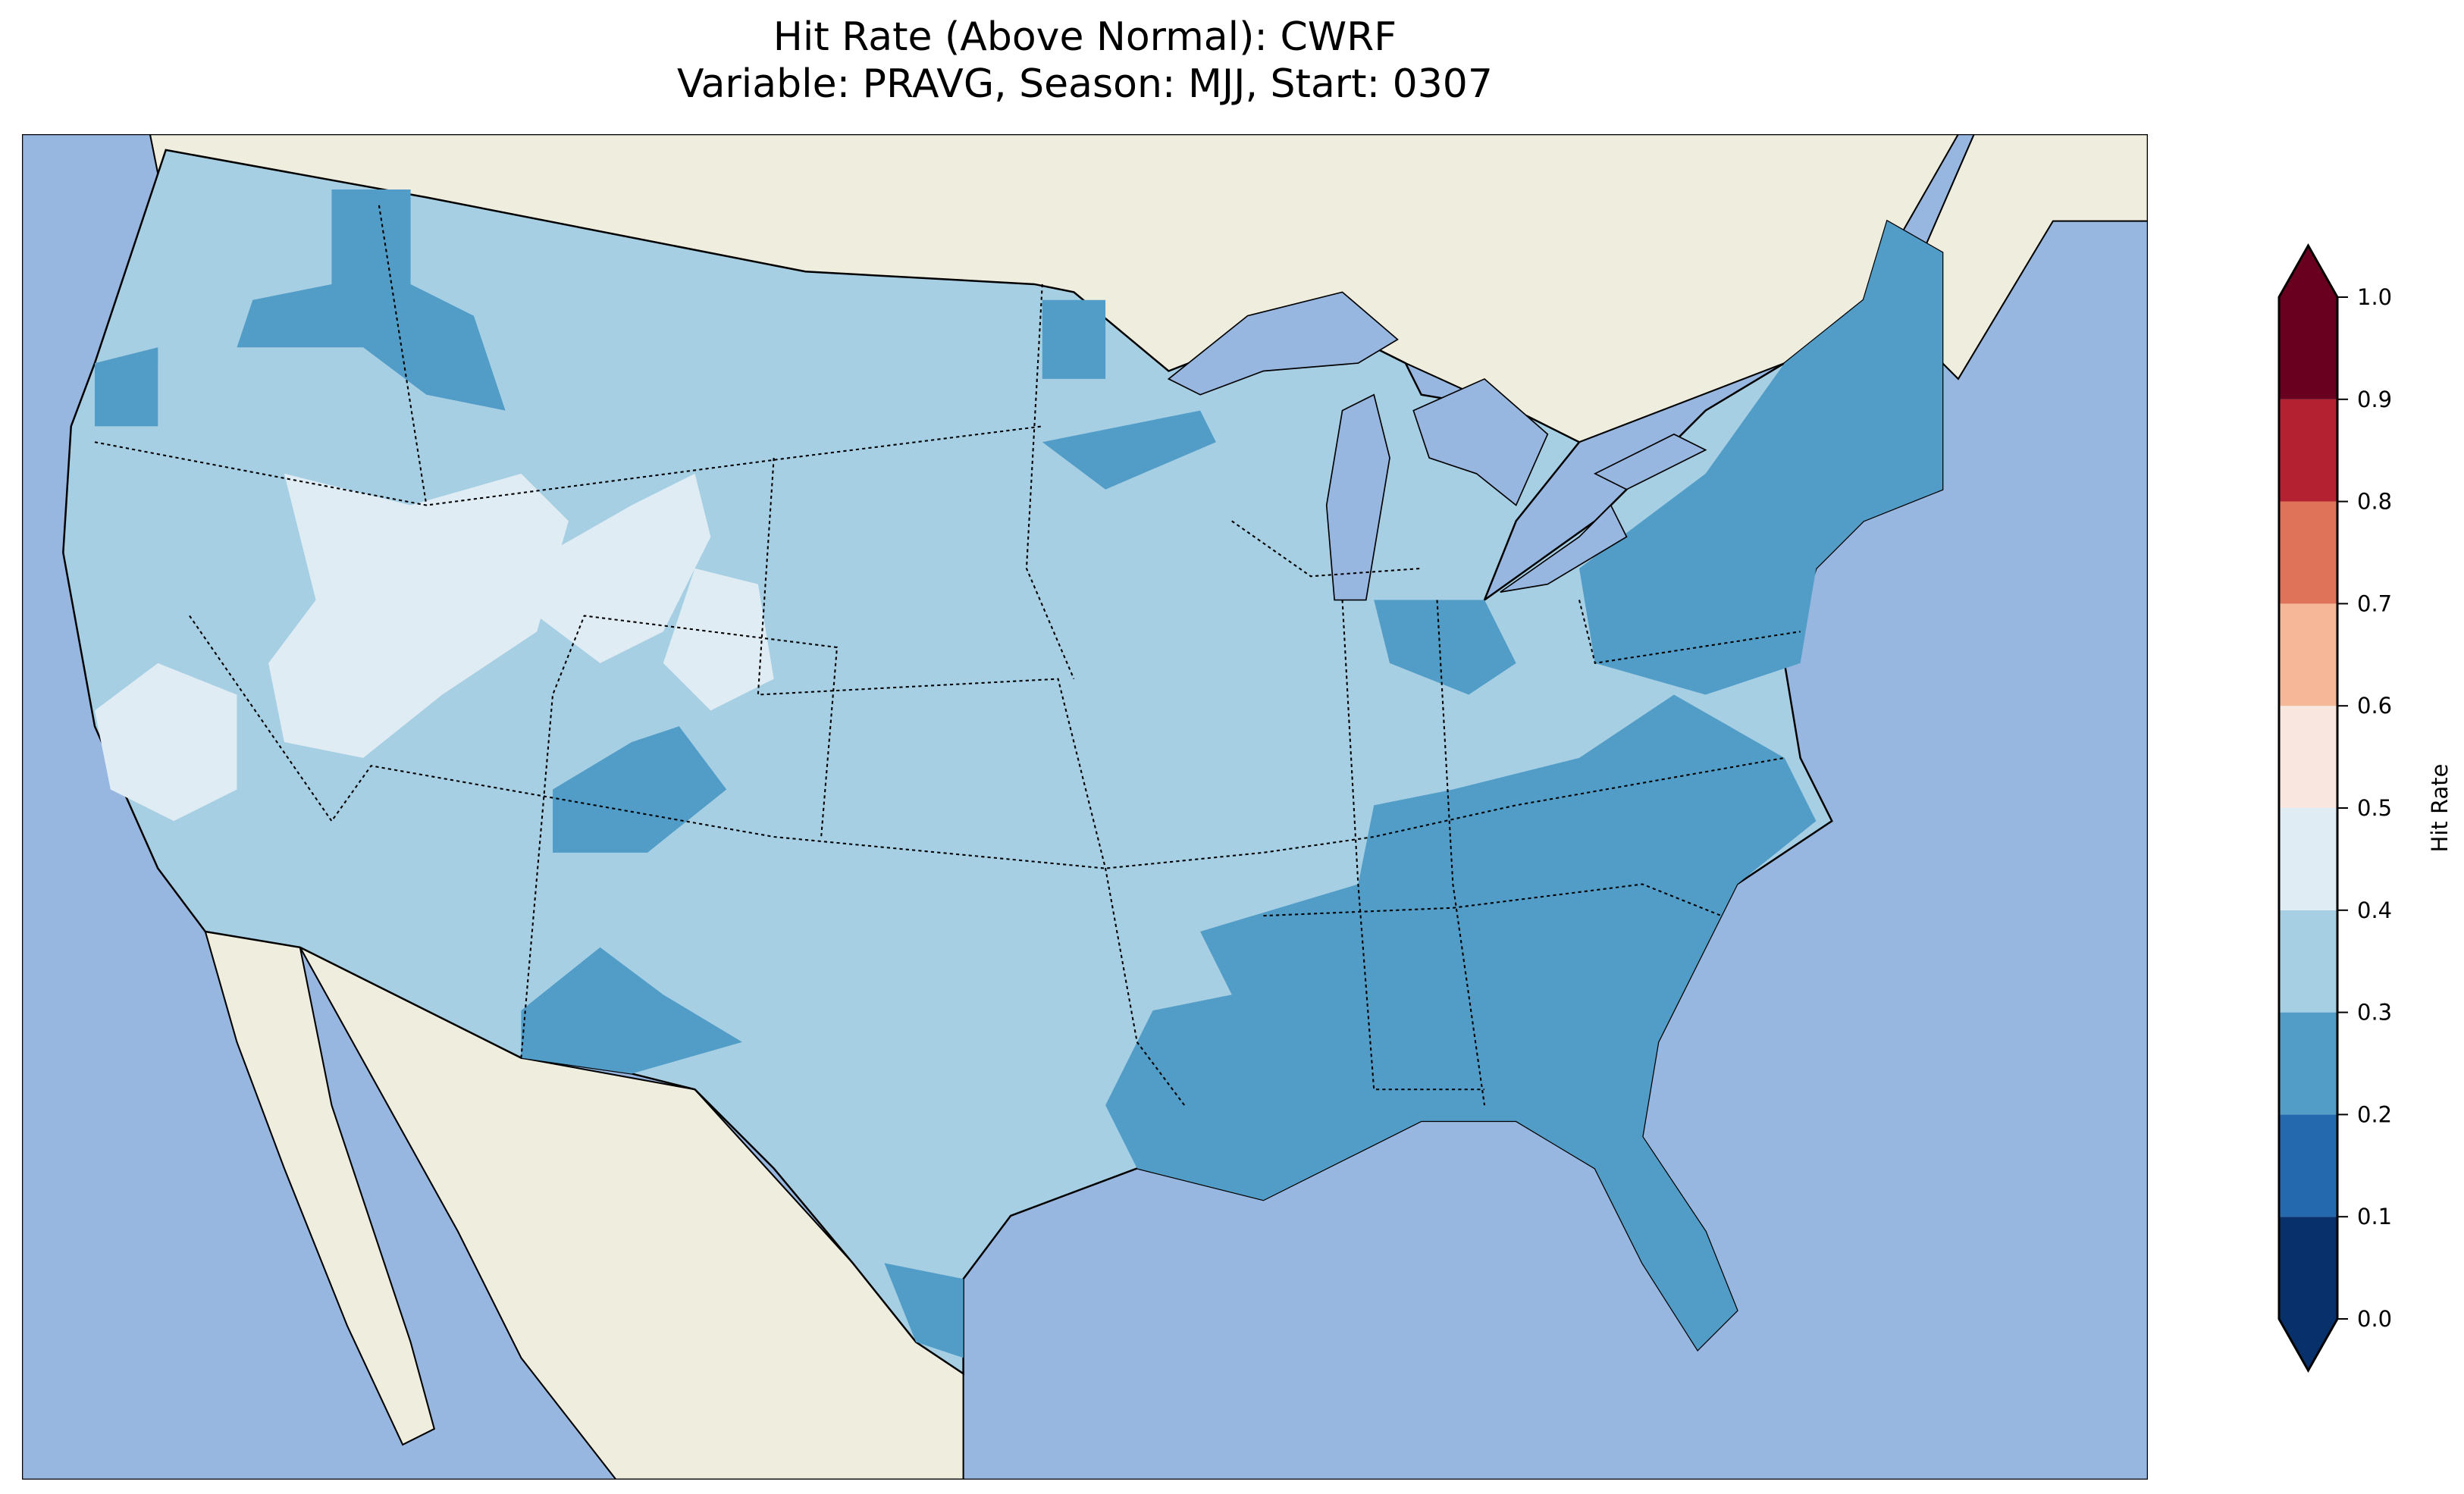 This screenshot has width=2464, height=1494. I want to click on colorbar-tick-label: 0.5, so click(2374, 808).